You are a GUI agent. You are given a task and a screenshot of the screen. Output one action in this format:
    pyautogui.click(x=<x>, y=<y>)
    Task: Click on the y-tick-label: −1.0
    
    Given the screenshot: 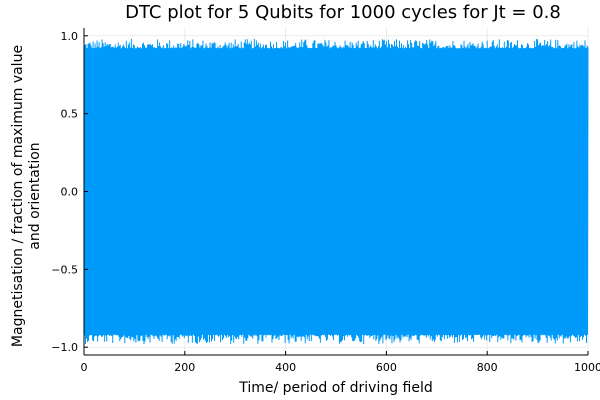 What is the action you would take?
    pyautogui.click(x=64, y=347)
    